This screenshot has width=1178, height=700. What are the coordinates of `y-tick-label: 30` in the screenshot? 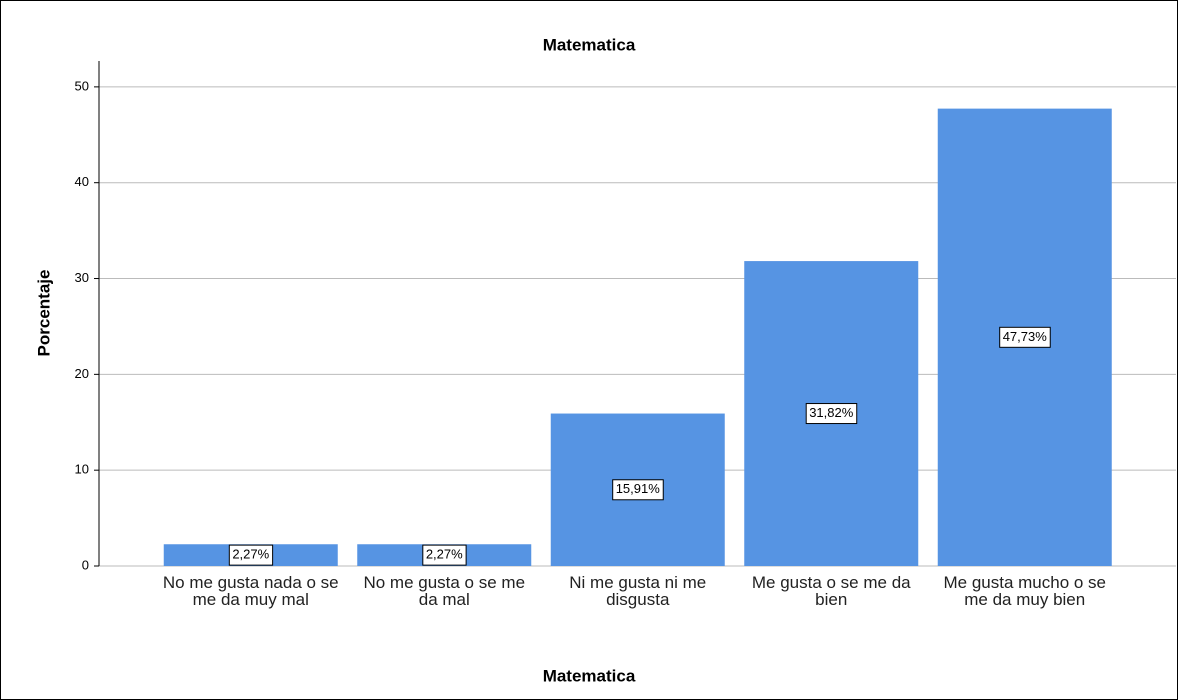 It's located at (82, 277).